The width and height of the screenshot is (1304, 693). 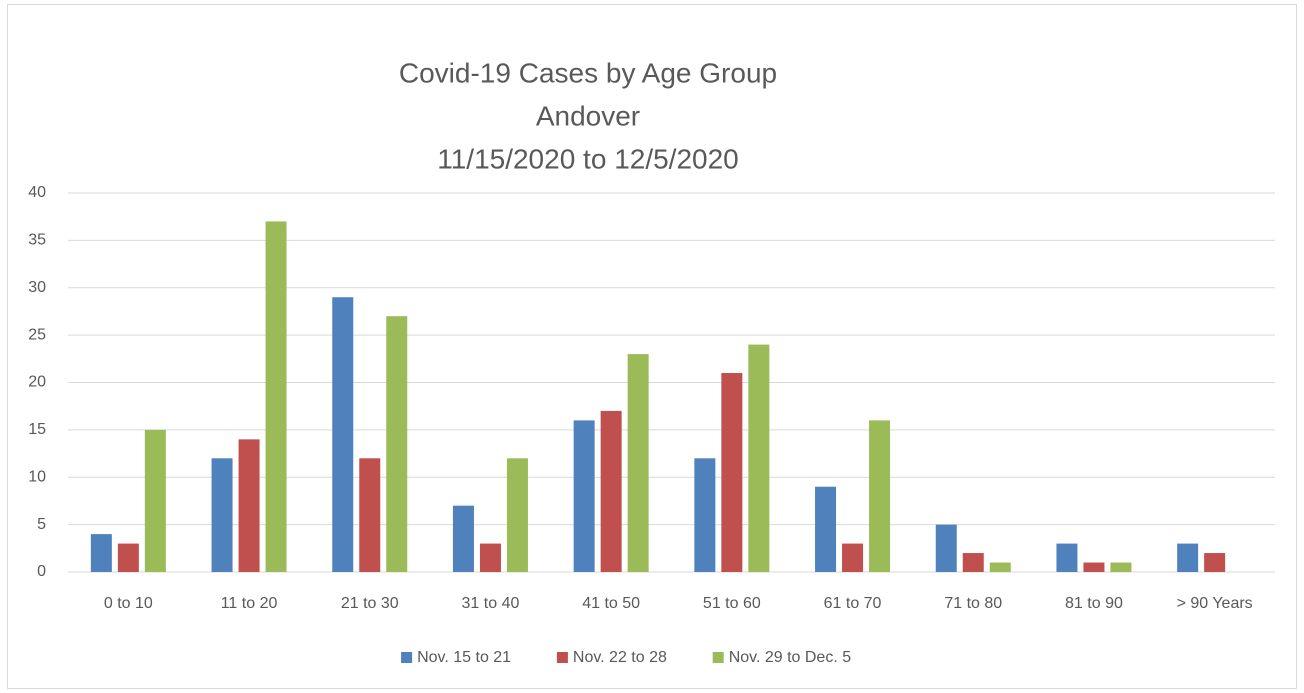 What do you see at coordinates (464, 657) in the screenshot?
I see `legend-label: Nov. 15 to 21` at bounding box center [464, 657].